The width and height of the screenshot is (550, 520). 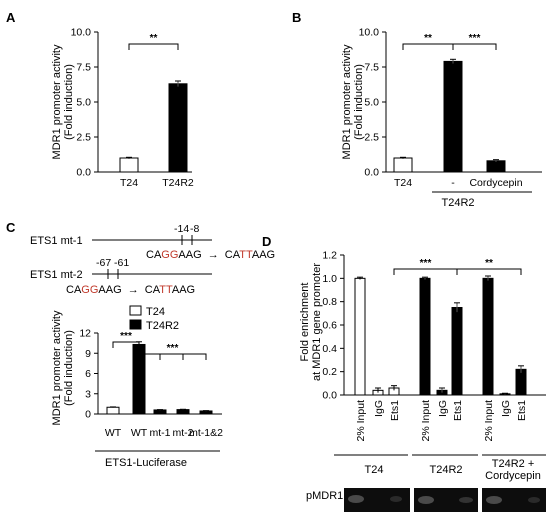 I want to click on mt2-pos-b: -61, so click(x=121, y=263).